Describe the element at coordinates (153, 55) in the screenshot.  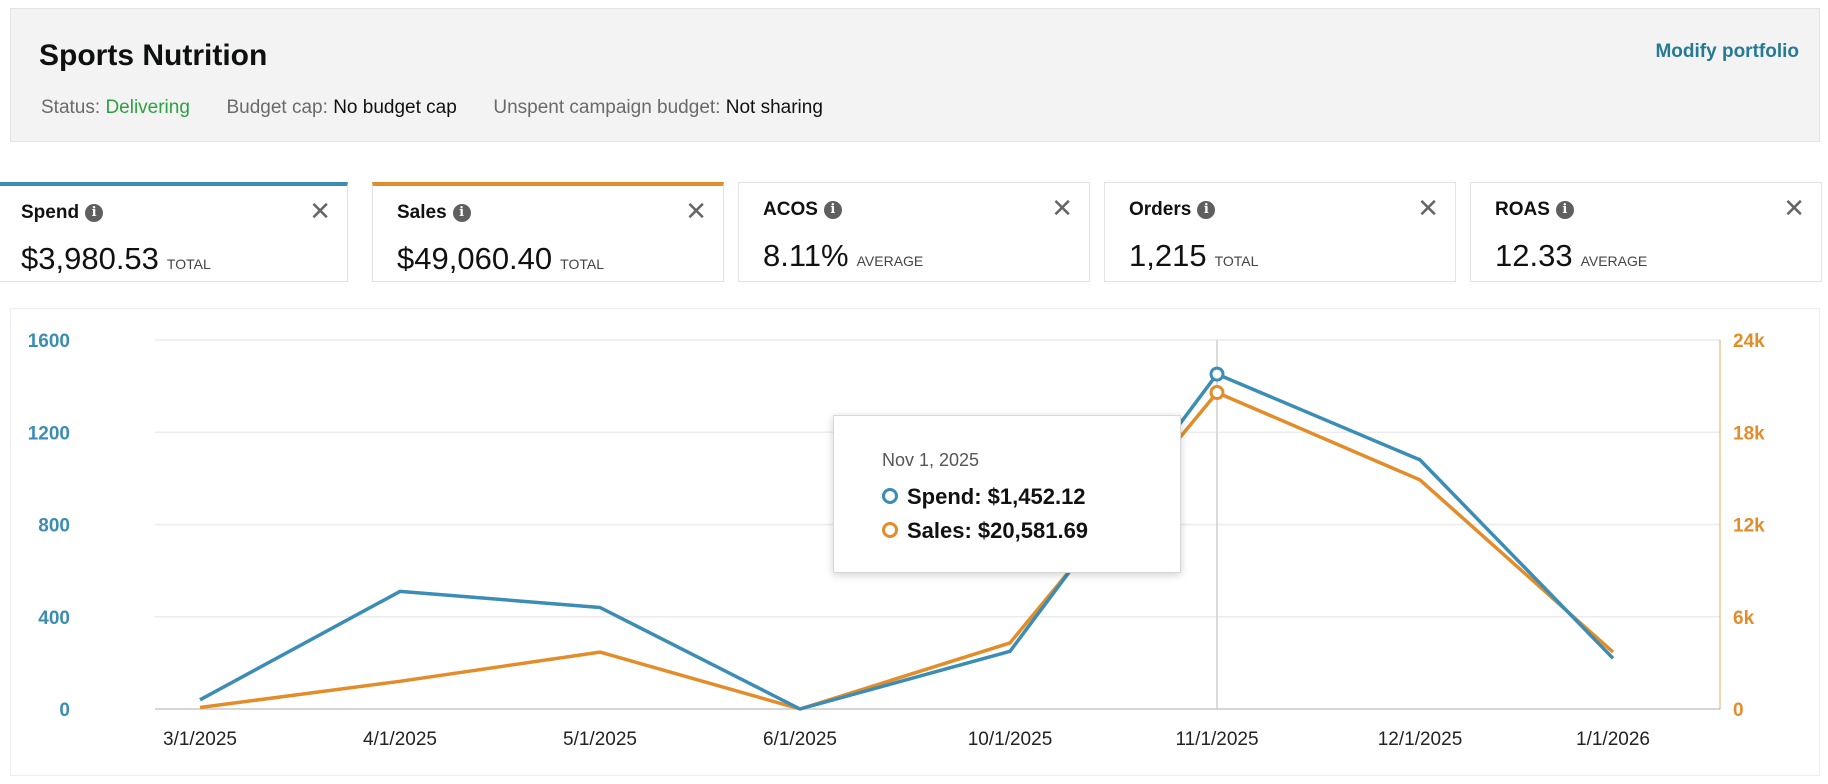
I see `portfolio-title: Sports Nutrition` at that location.